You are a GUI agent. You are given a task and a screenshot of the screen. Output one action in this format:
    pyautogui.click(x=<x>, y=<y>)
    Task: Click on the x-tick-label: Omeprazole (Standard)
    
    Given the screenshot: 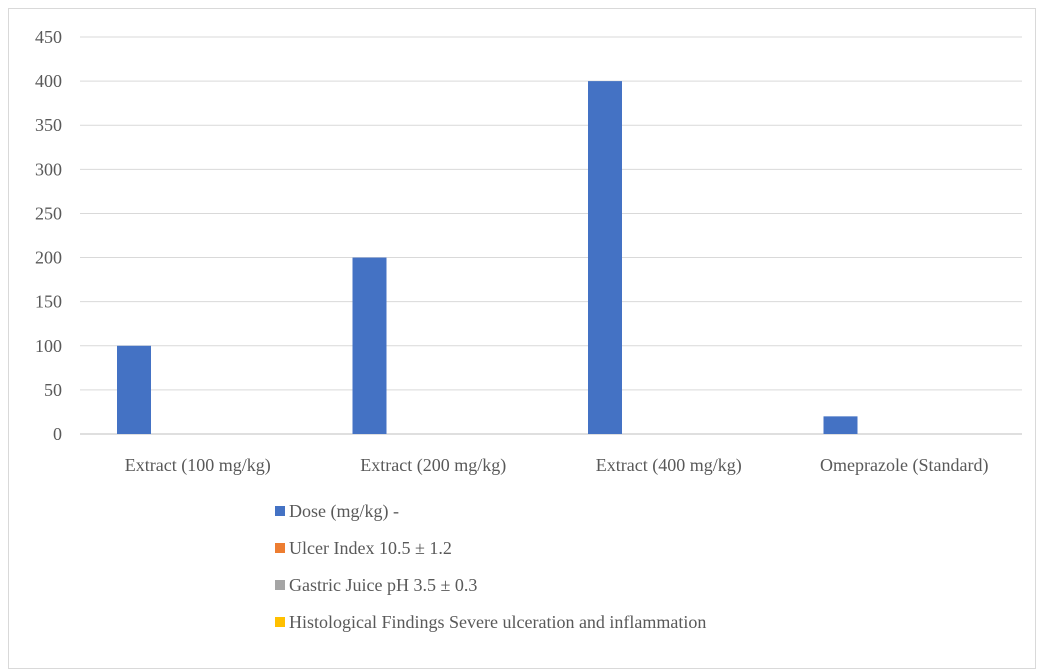 What is the action you would take?
    pyautogui.click(x=904, y=465)
    